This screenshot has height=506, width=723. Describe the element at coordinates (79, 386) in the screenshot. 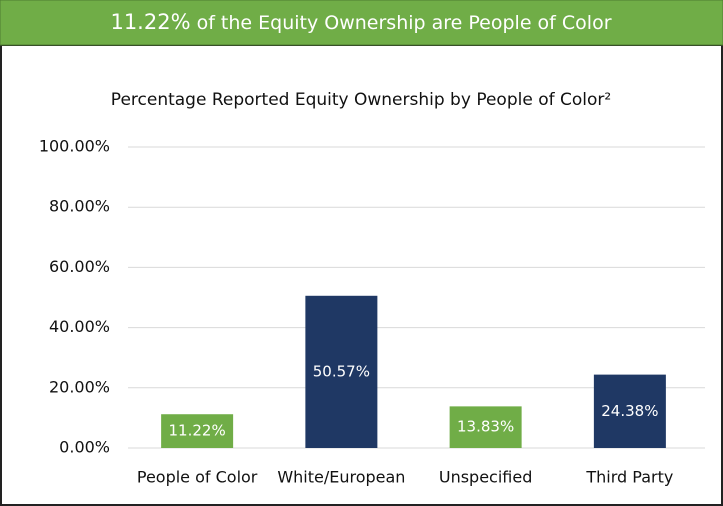

I see `y-tick-label: 20.00%` at that location.